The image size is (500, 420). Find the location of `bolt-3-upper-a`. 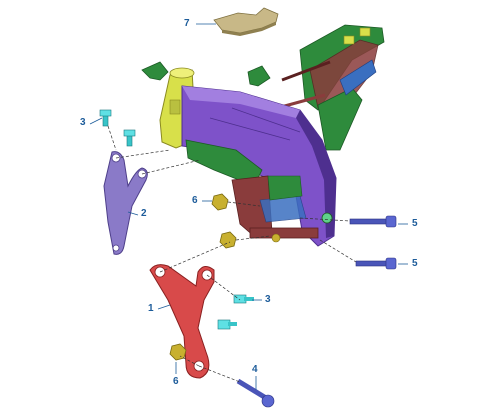

bolt-3-upper-a is located at coordinates (105, 118).